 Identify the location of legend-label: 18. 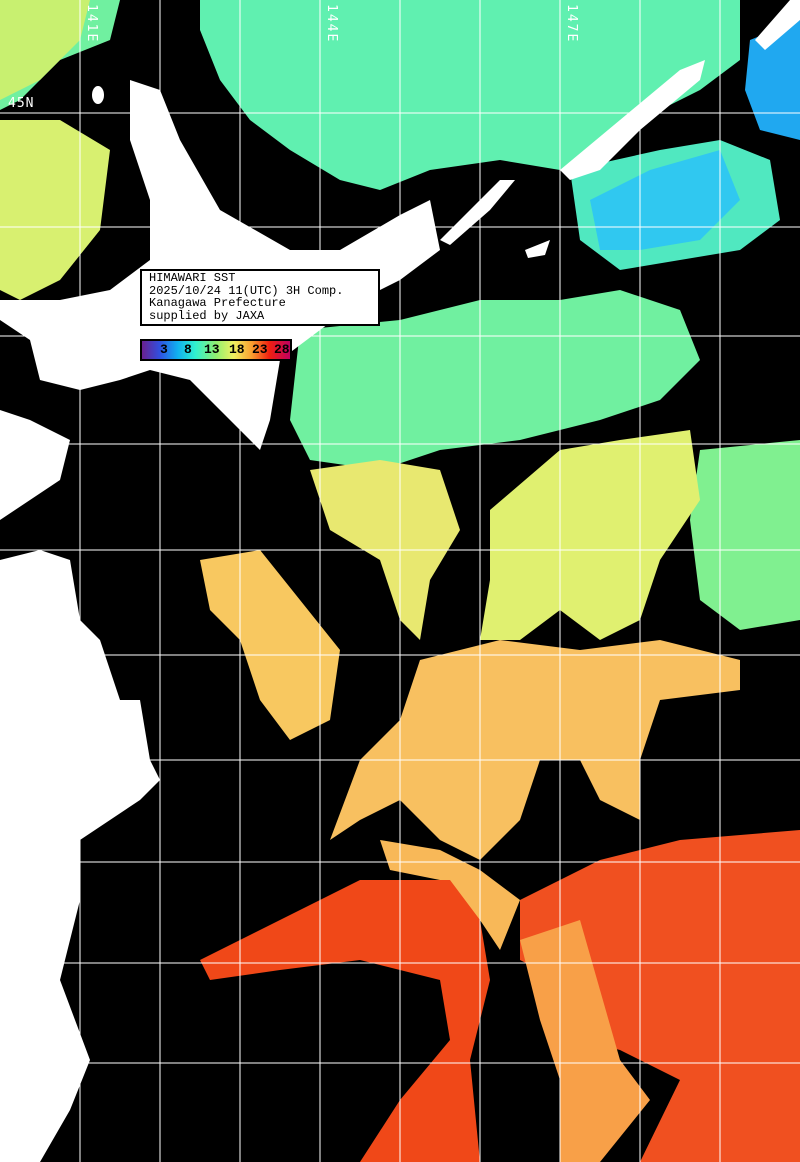
(237, 349).